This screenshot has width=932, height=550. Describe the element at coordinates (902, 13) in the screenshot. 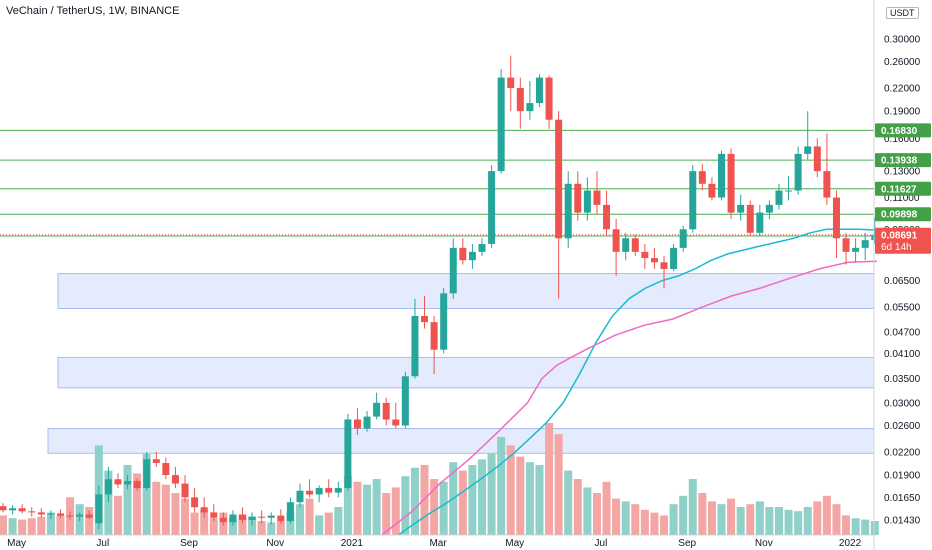

I see `currency-button: USDT` at that location.